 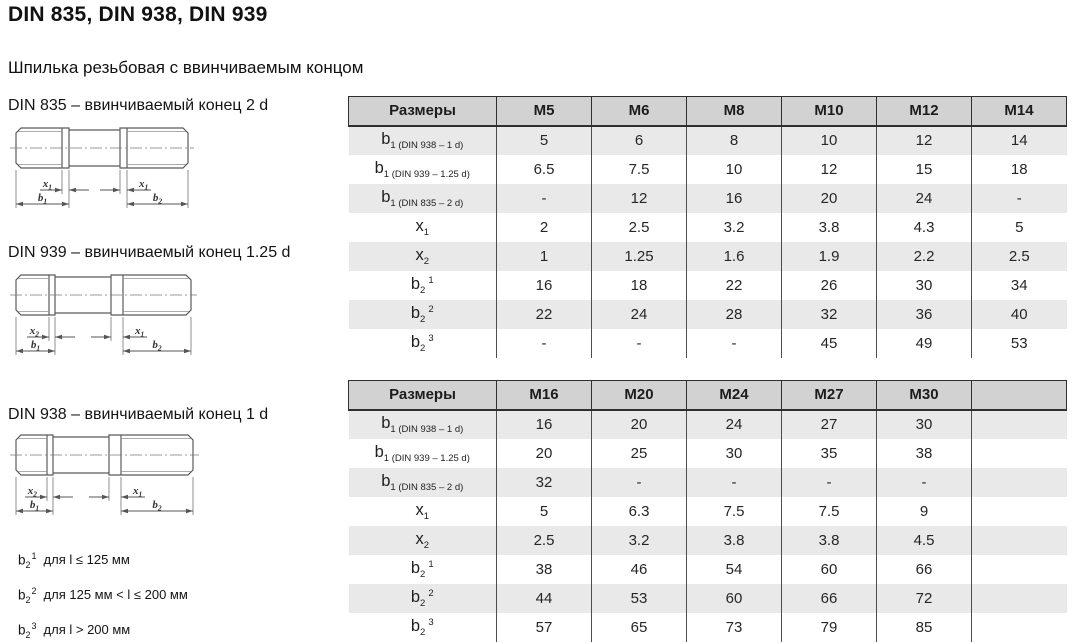 What do you see at coordinates (86, 560) in the screenshot?
I see `footnote-text: для l ≤ 125 мм` at bounding box center [86, 560].